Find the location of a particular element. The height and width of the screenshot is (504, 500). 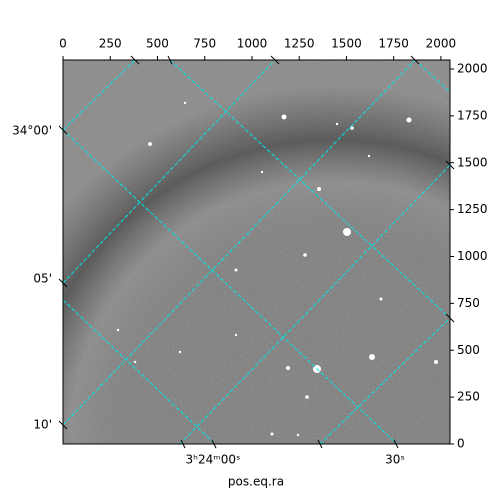

y-tick-label: 750 is located at coordinates (468, 303).